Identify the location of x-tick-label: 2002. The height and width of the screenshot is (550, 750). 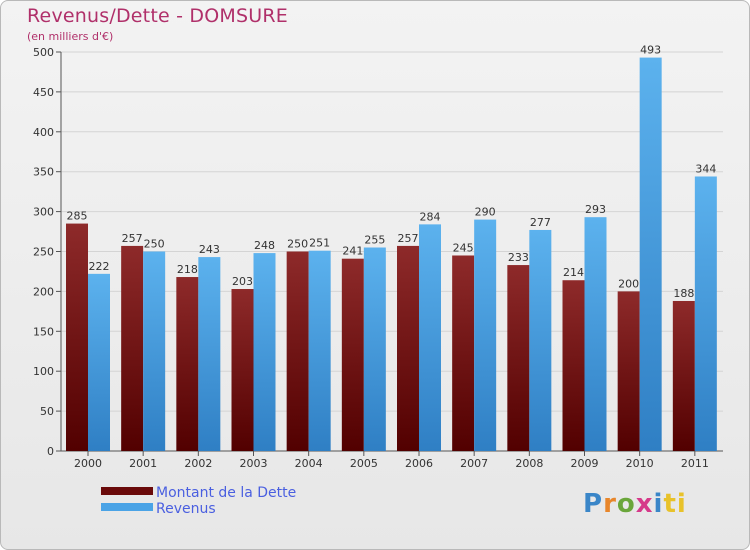
(198, 463).